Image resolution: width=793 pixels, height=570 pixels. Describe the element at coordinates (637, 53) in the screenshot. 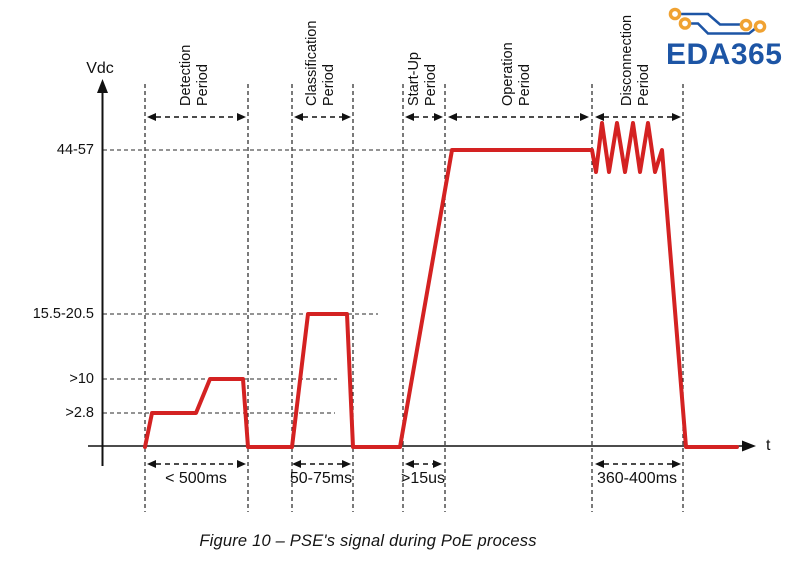

I see `period-label-disconnection: Disconnection Period` at that location.